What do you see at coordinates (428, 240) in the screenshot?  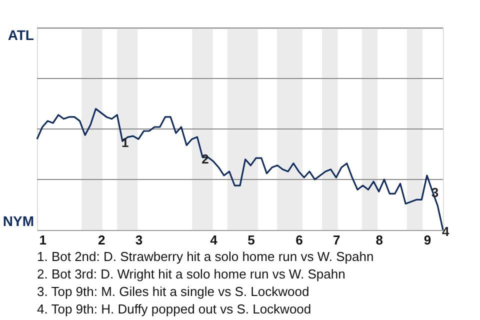 I see `x-tick-label: 9` at bounding box center [428, 240].